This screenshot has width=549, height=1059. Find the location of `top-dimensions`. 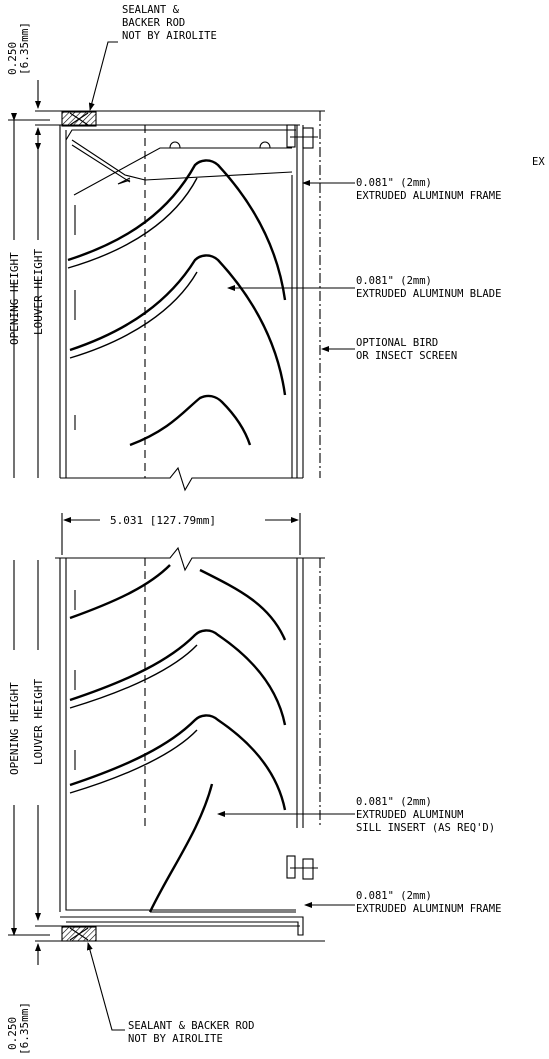

top-dimensions is located at coordinates (29, 279).